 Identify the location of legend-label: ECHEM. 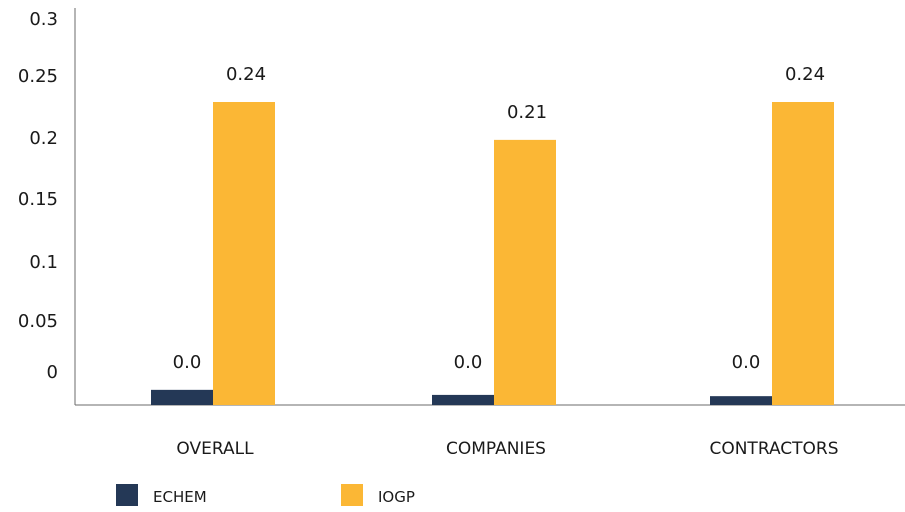
(180, 497).